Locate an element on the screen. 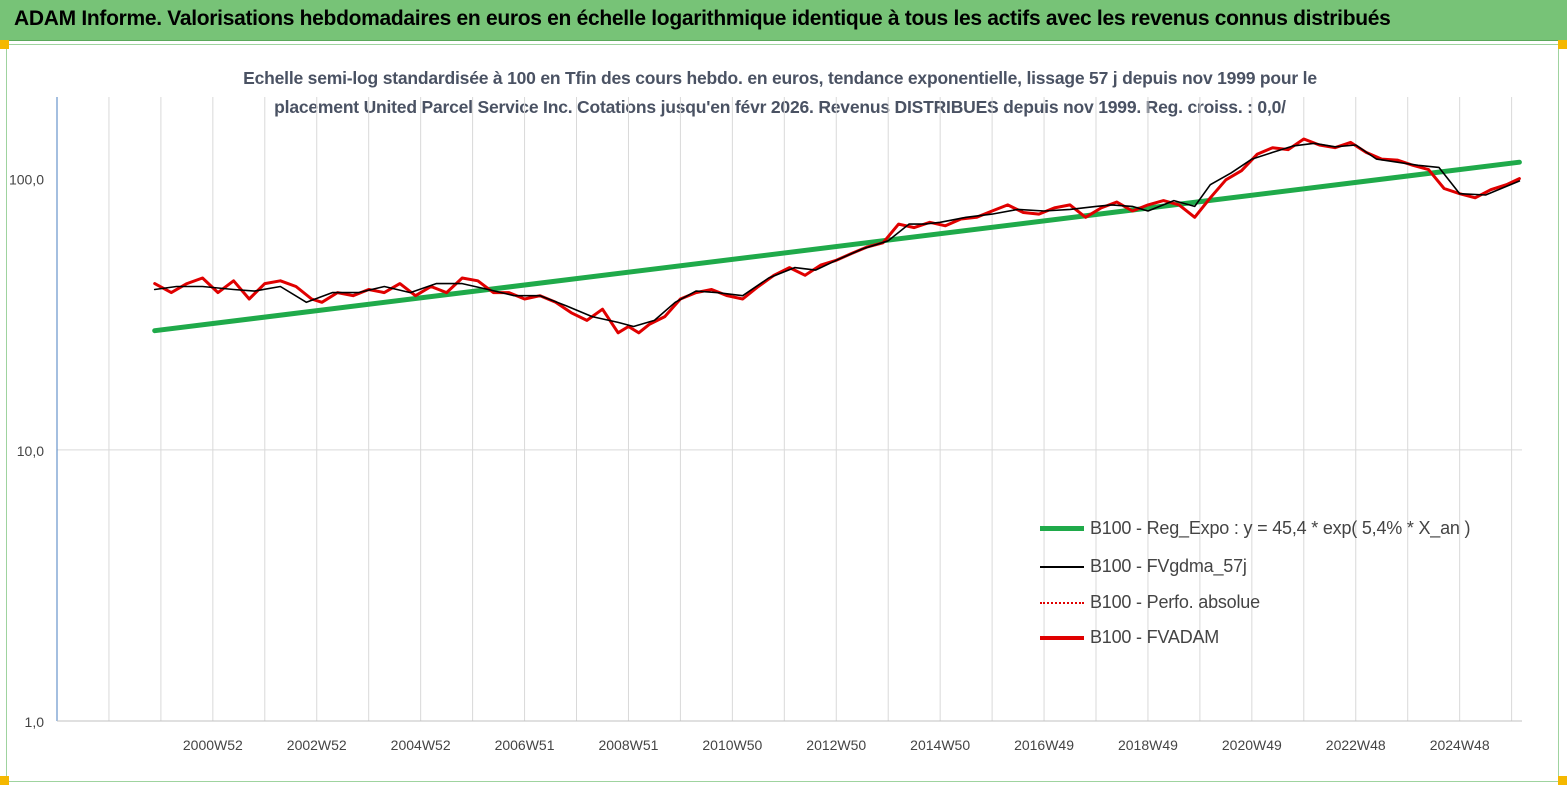  legend-swatch-trend is located at coordinates (1062, 528).